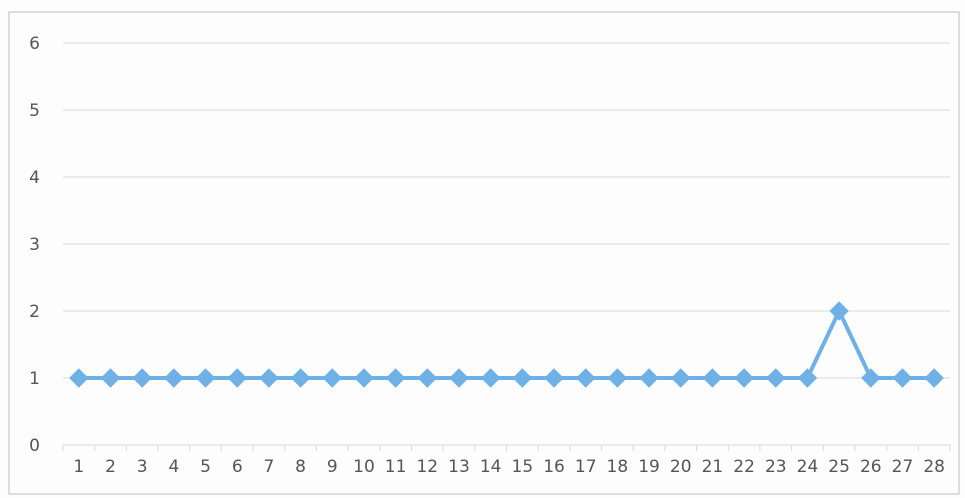 The height and width of the screenshot is (498, 965). Describe the element at coordinates (427, 467) in the screenshot. I see `x-tick-label: 12` at that location.